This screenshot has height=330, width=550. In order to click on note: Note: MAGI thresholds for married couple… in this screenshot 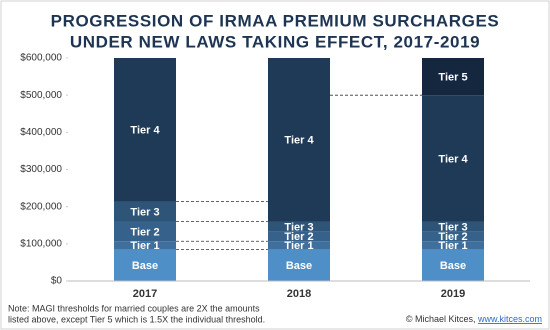, I will do `click(134, 308)`.